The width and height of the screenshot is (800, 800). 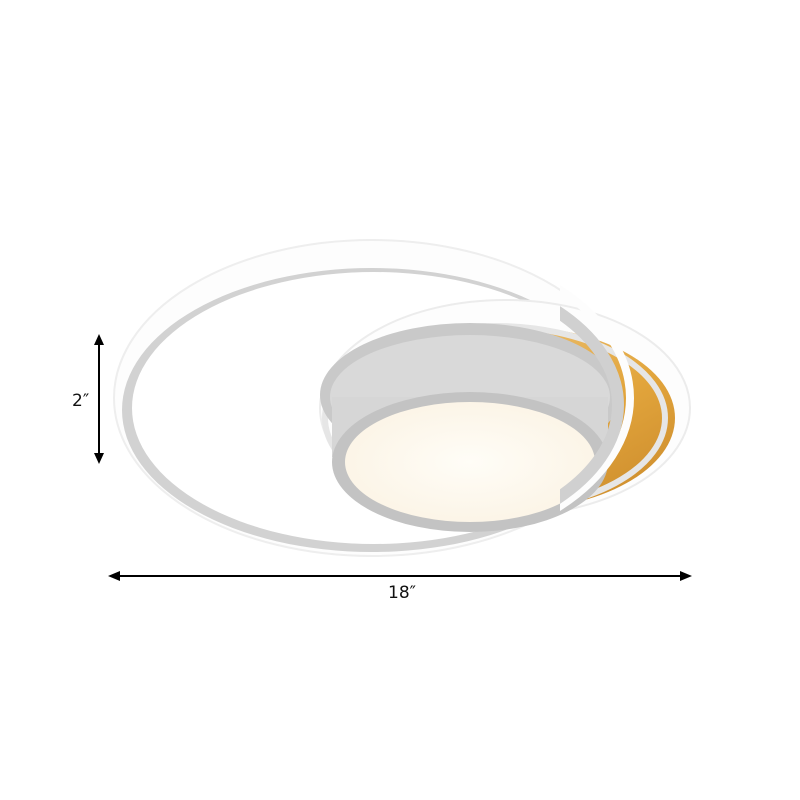 What do you see at coordinates (597, 398) in the screenshot?
I see `large-ring-front-arc` at bounding box center [597, 398].